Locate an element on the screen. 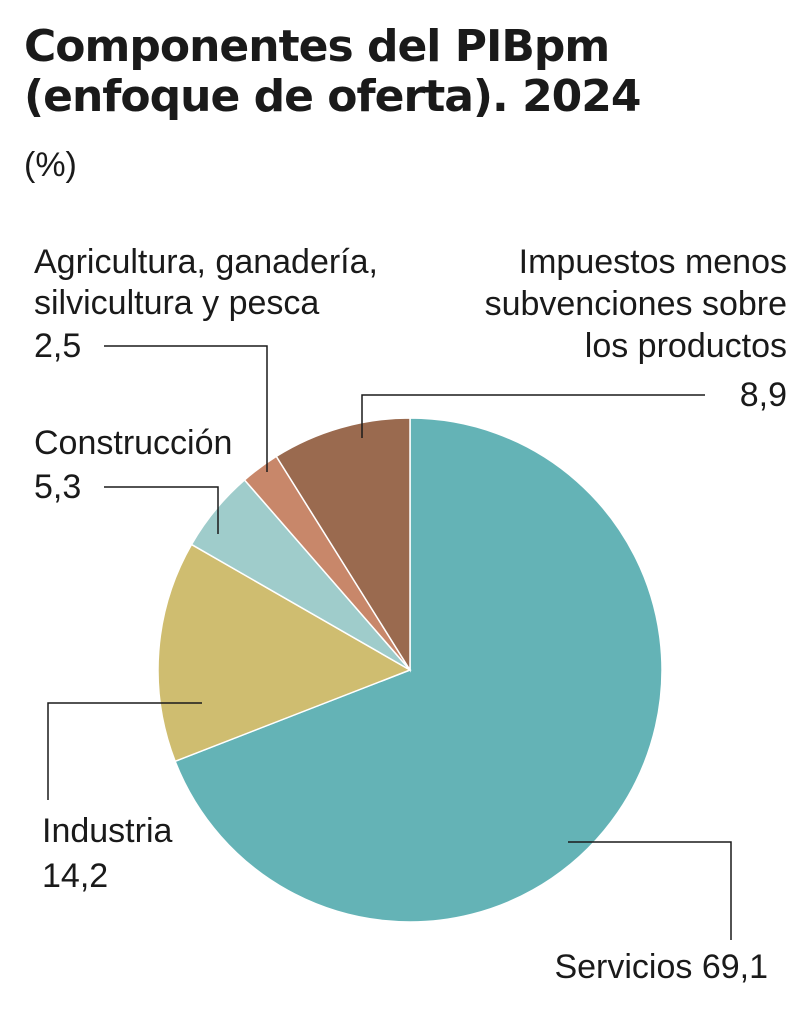 The height and width of the screenshot is (1032, 800). title-line-2: (enfoque de oferta). 2024 is located at coordinates (333, 96).